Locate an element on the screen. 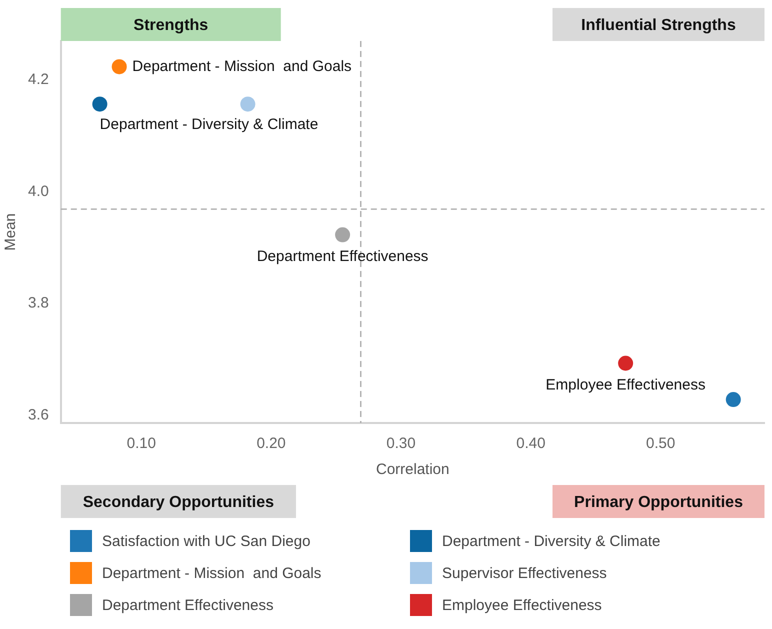 The width and height of the screenshot is (772, 629). annotation: Department Effectiveness is located at coordinates (342, 256).